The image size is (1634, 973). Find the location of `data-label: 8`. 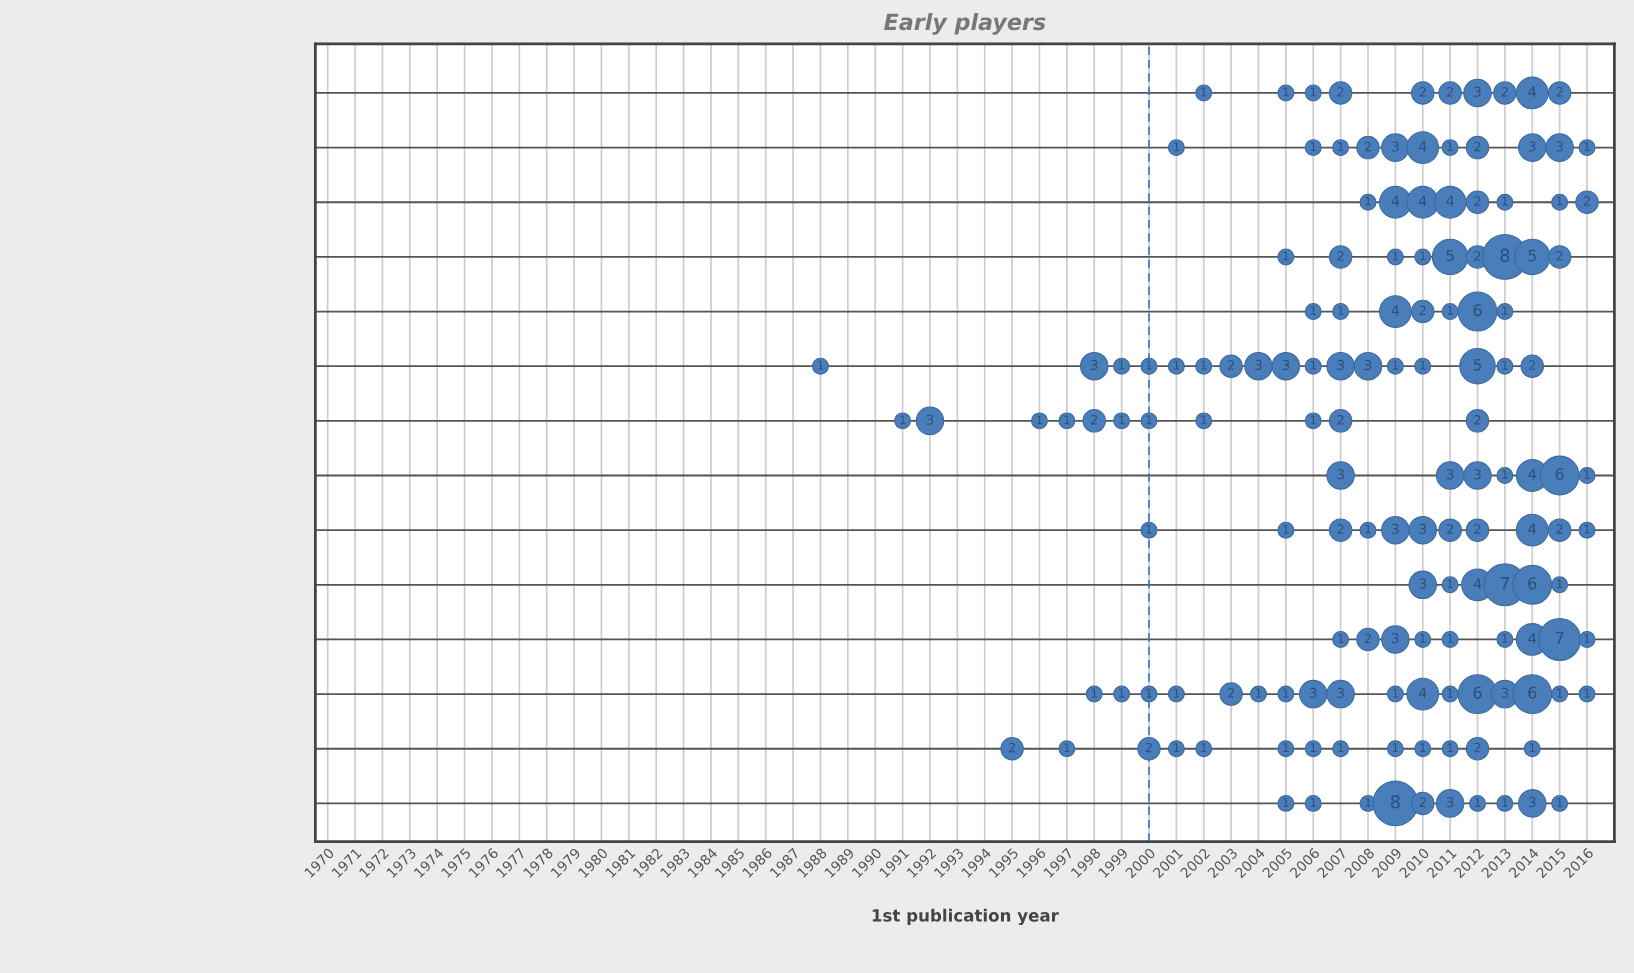

data-label: 8 is located at coordinates (1395, 802).